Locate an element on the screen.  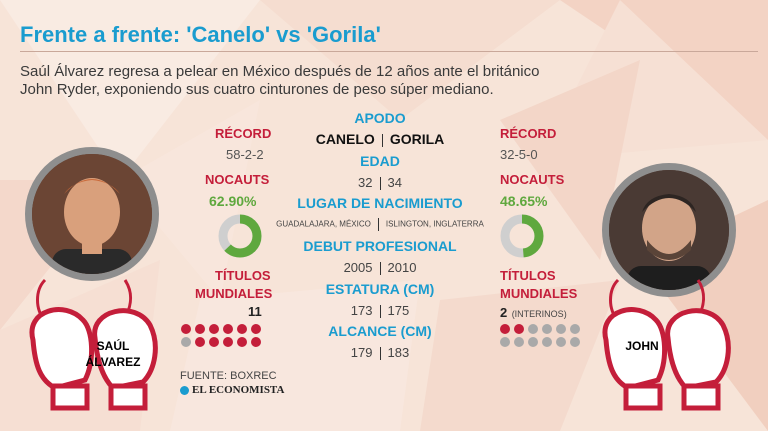
left-record-label: RÉCORD is located at coordinates (243, 133).